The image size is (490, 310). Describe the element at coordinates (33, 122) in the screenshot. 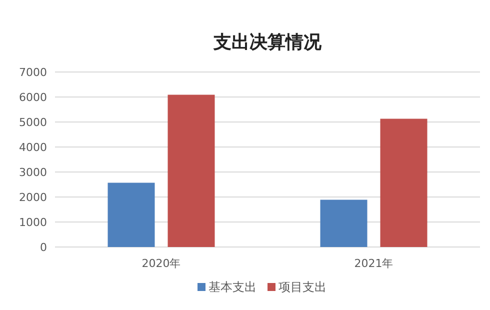

I see `y-tick-label: 5000` at that location.